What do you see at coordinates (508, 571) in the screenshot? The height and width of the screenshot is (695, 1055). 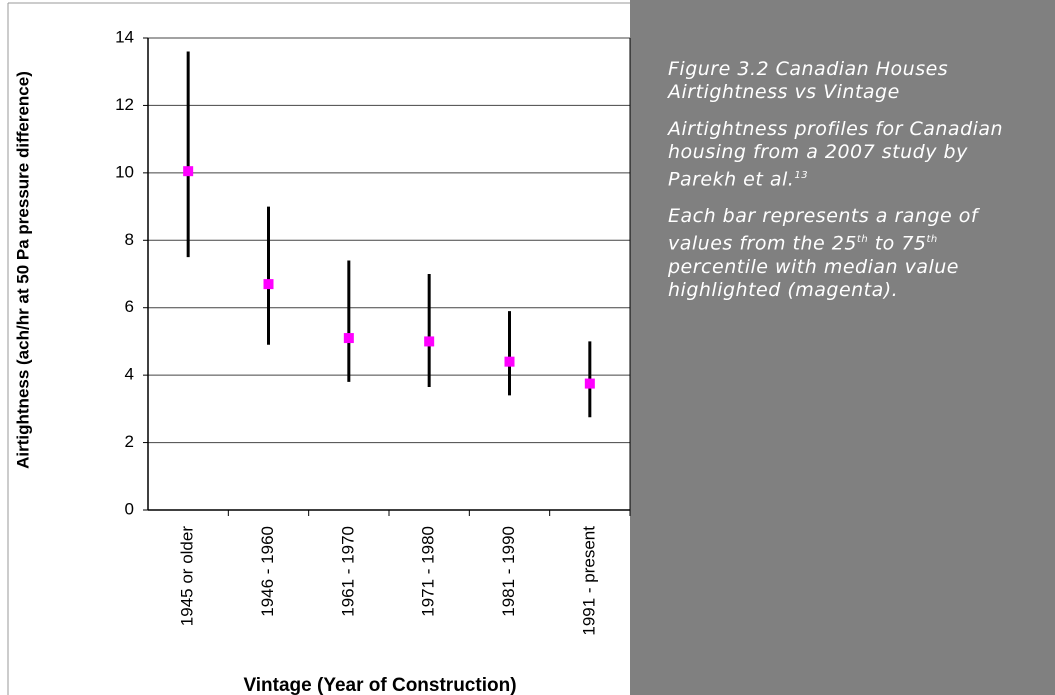 I see `x-tick-label: 1981 - 1990` at bounding box center [508, 571].